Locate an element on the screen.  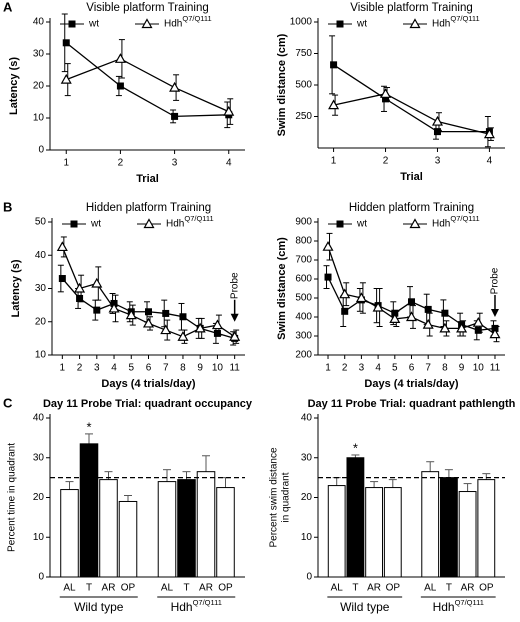
x-axis-label: Trial is located at coordinates (147, 179).